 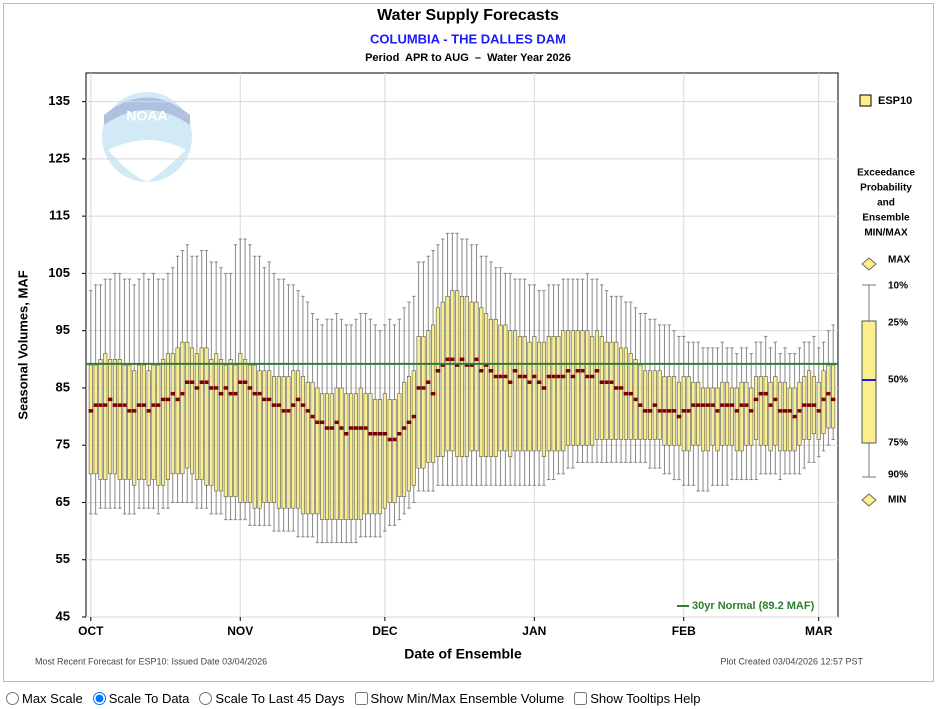 I want to click on y-tick-label: 125, so click(x=59, y=157).